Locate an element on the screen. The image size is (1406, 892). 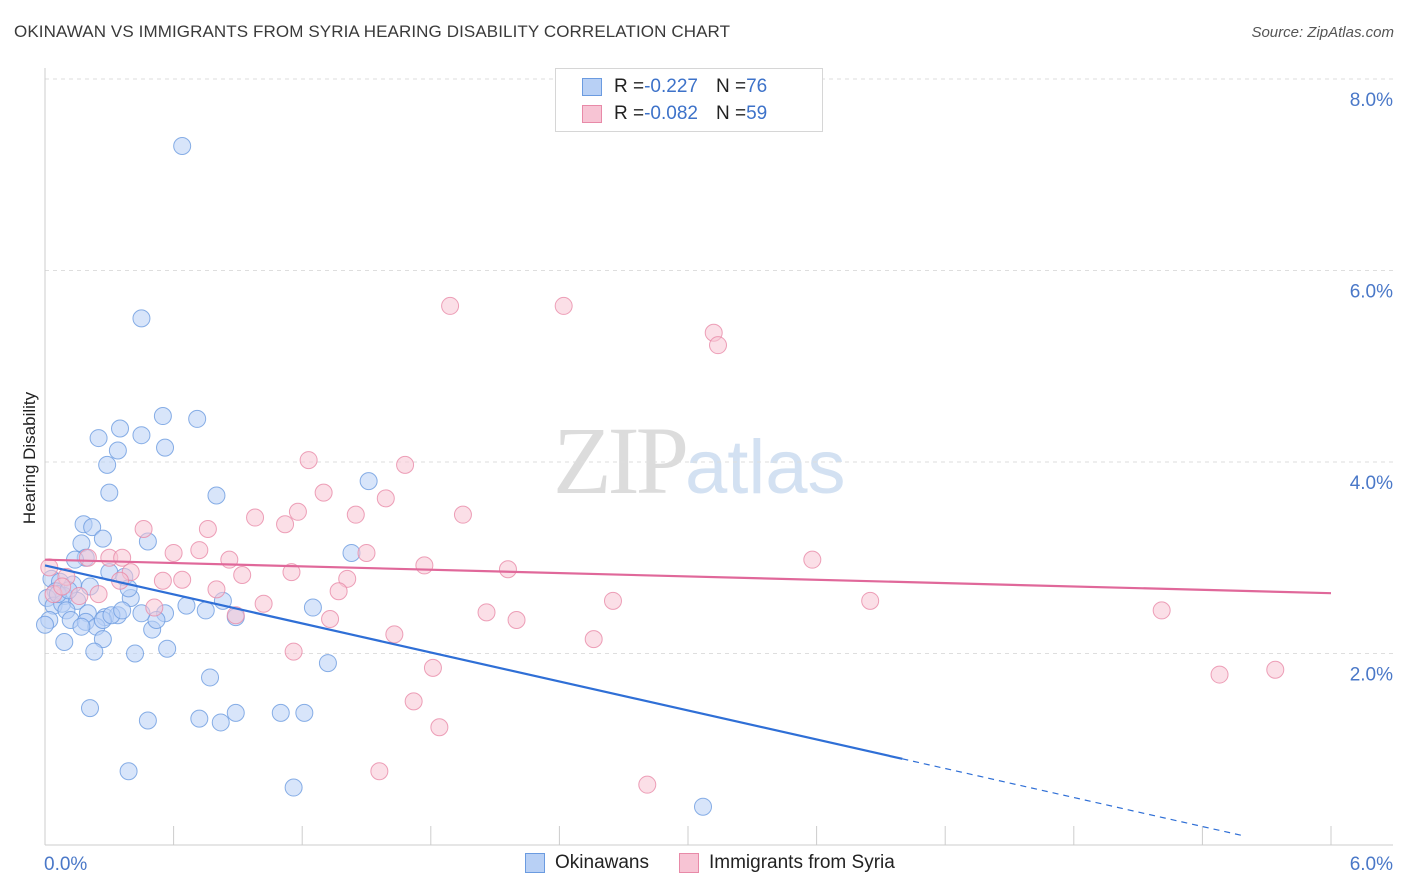
watermark-atlas: atlas is located at coordinates (765, 467).